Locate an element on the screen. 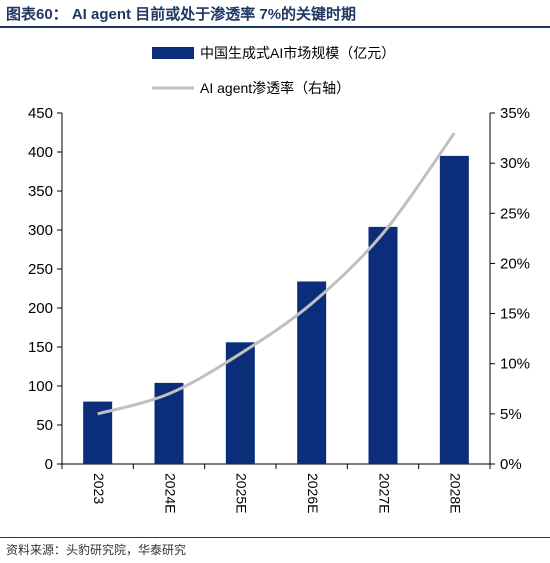 The width and height of the screenshot is (550, 563). right-tick-label: 25% is located at coordinates (515, 213).